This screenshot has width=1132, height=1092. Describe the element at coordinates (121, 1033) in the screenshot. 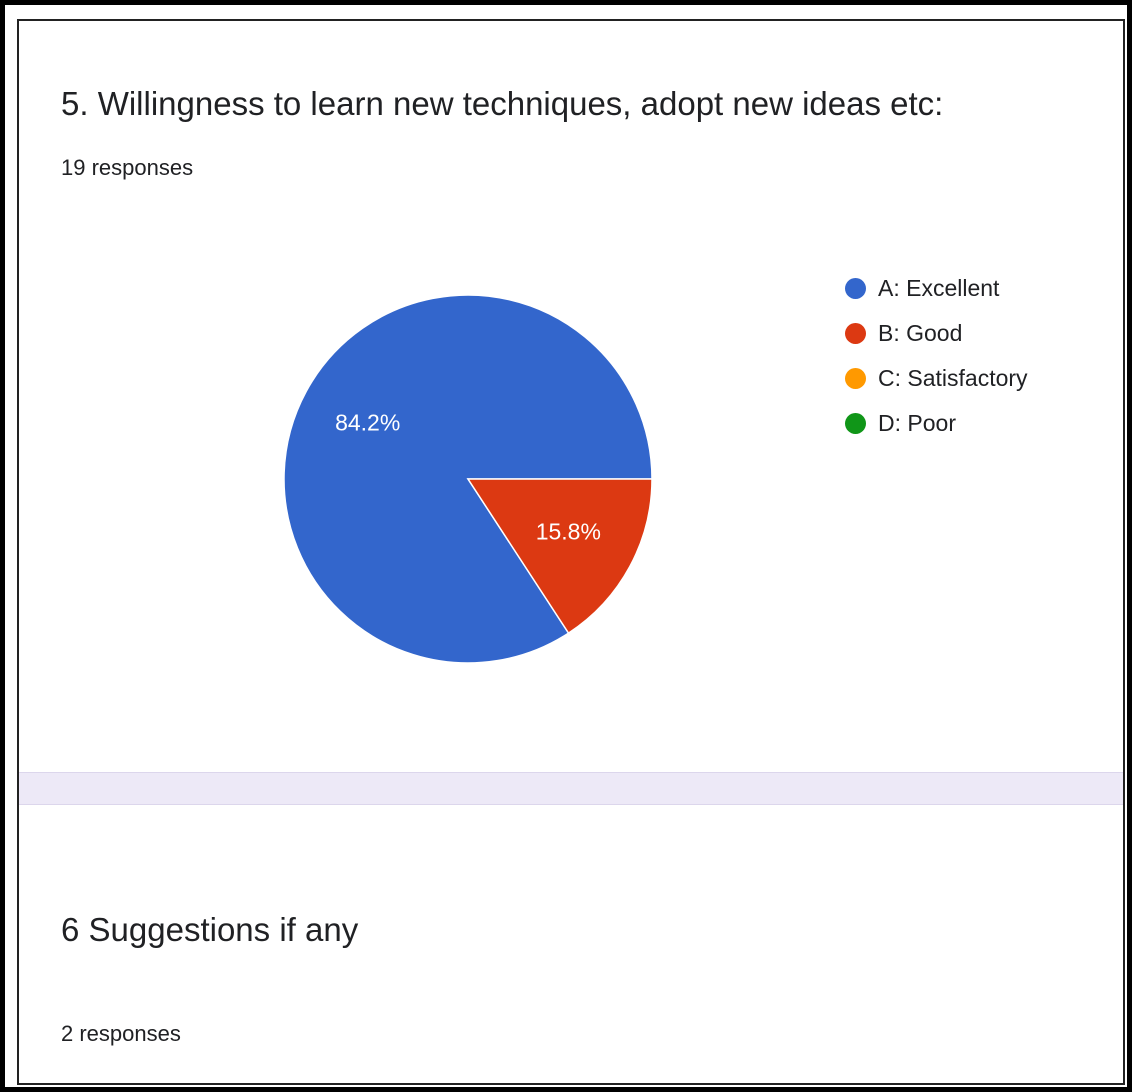

I see `question-6-response-count: 2 responses` at that location.